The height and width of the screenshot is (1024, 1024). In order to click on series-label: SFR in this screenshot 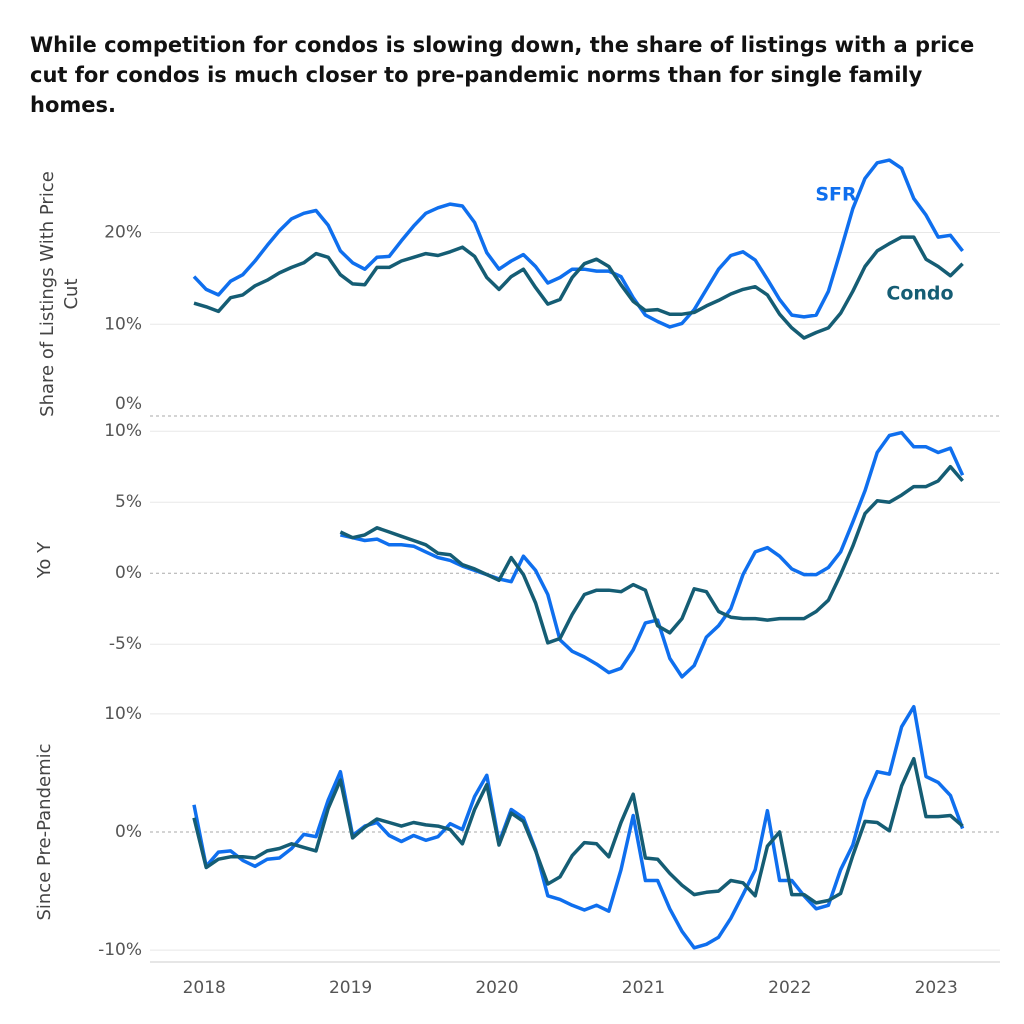, I will do `click(836, 195)`.